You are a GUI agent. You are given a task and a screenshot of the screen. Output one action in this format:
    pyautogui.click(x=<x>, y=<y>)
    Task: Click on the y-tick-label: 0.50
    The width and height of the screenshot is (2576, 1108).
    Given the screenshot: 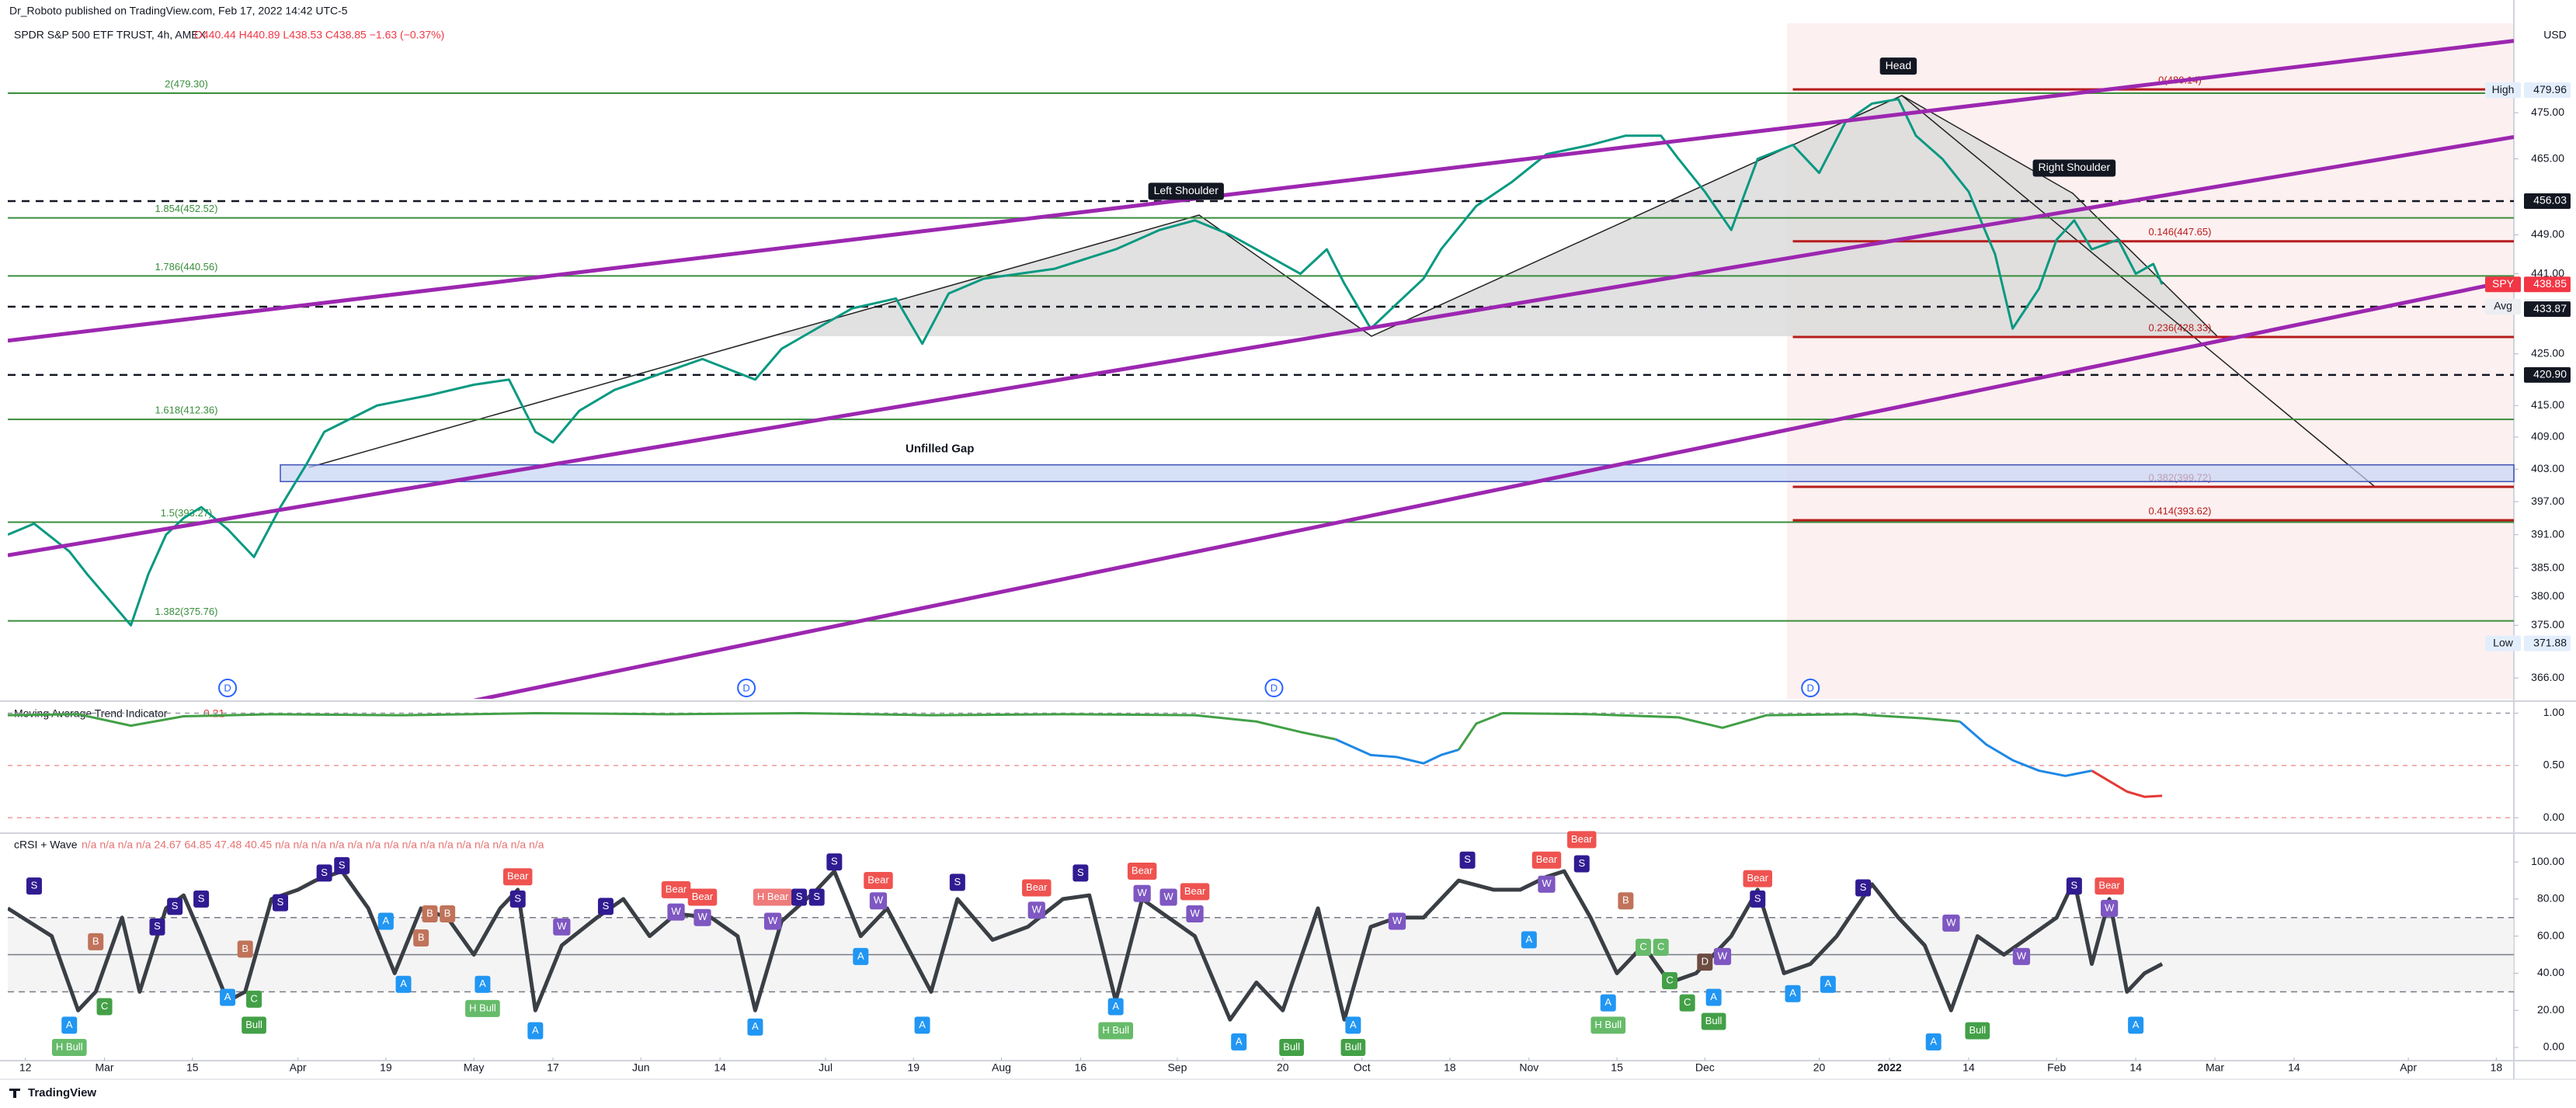 What is the action you would take?
    pyautogui.click(x=2553, y=765)
    